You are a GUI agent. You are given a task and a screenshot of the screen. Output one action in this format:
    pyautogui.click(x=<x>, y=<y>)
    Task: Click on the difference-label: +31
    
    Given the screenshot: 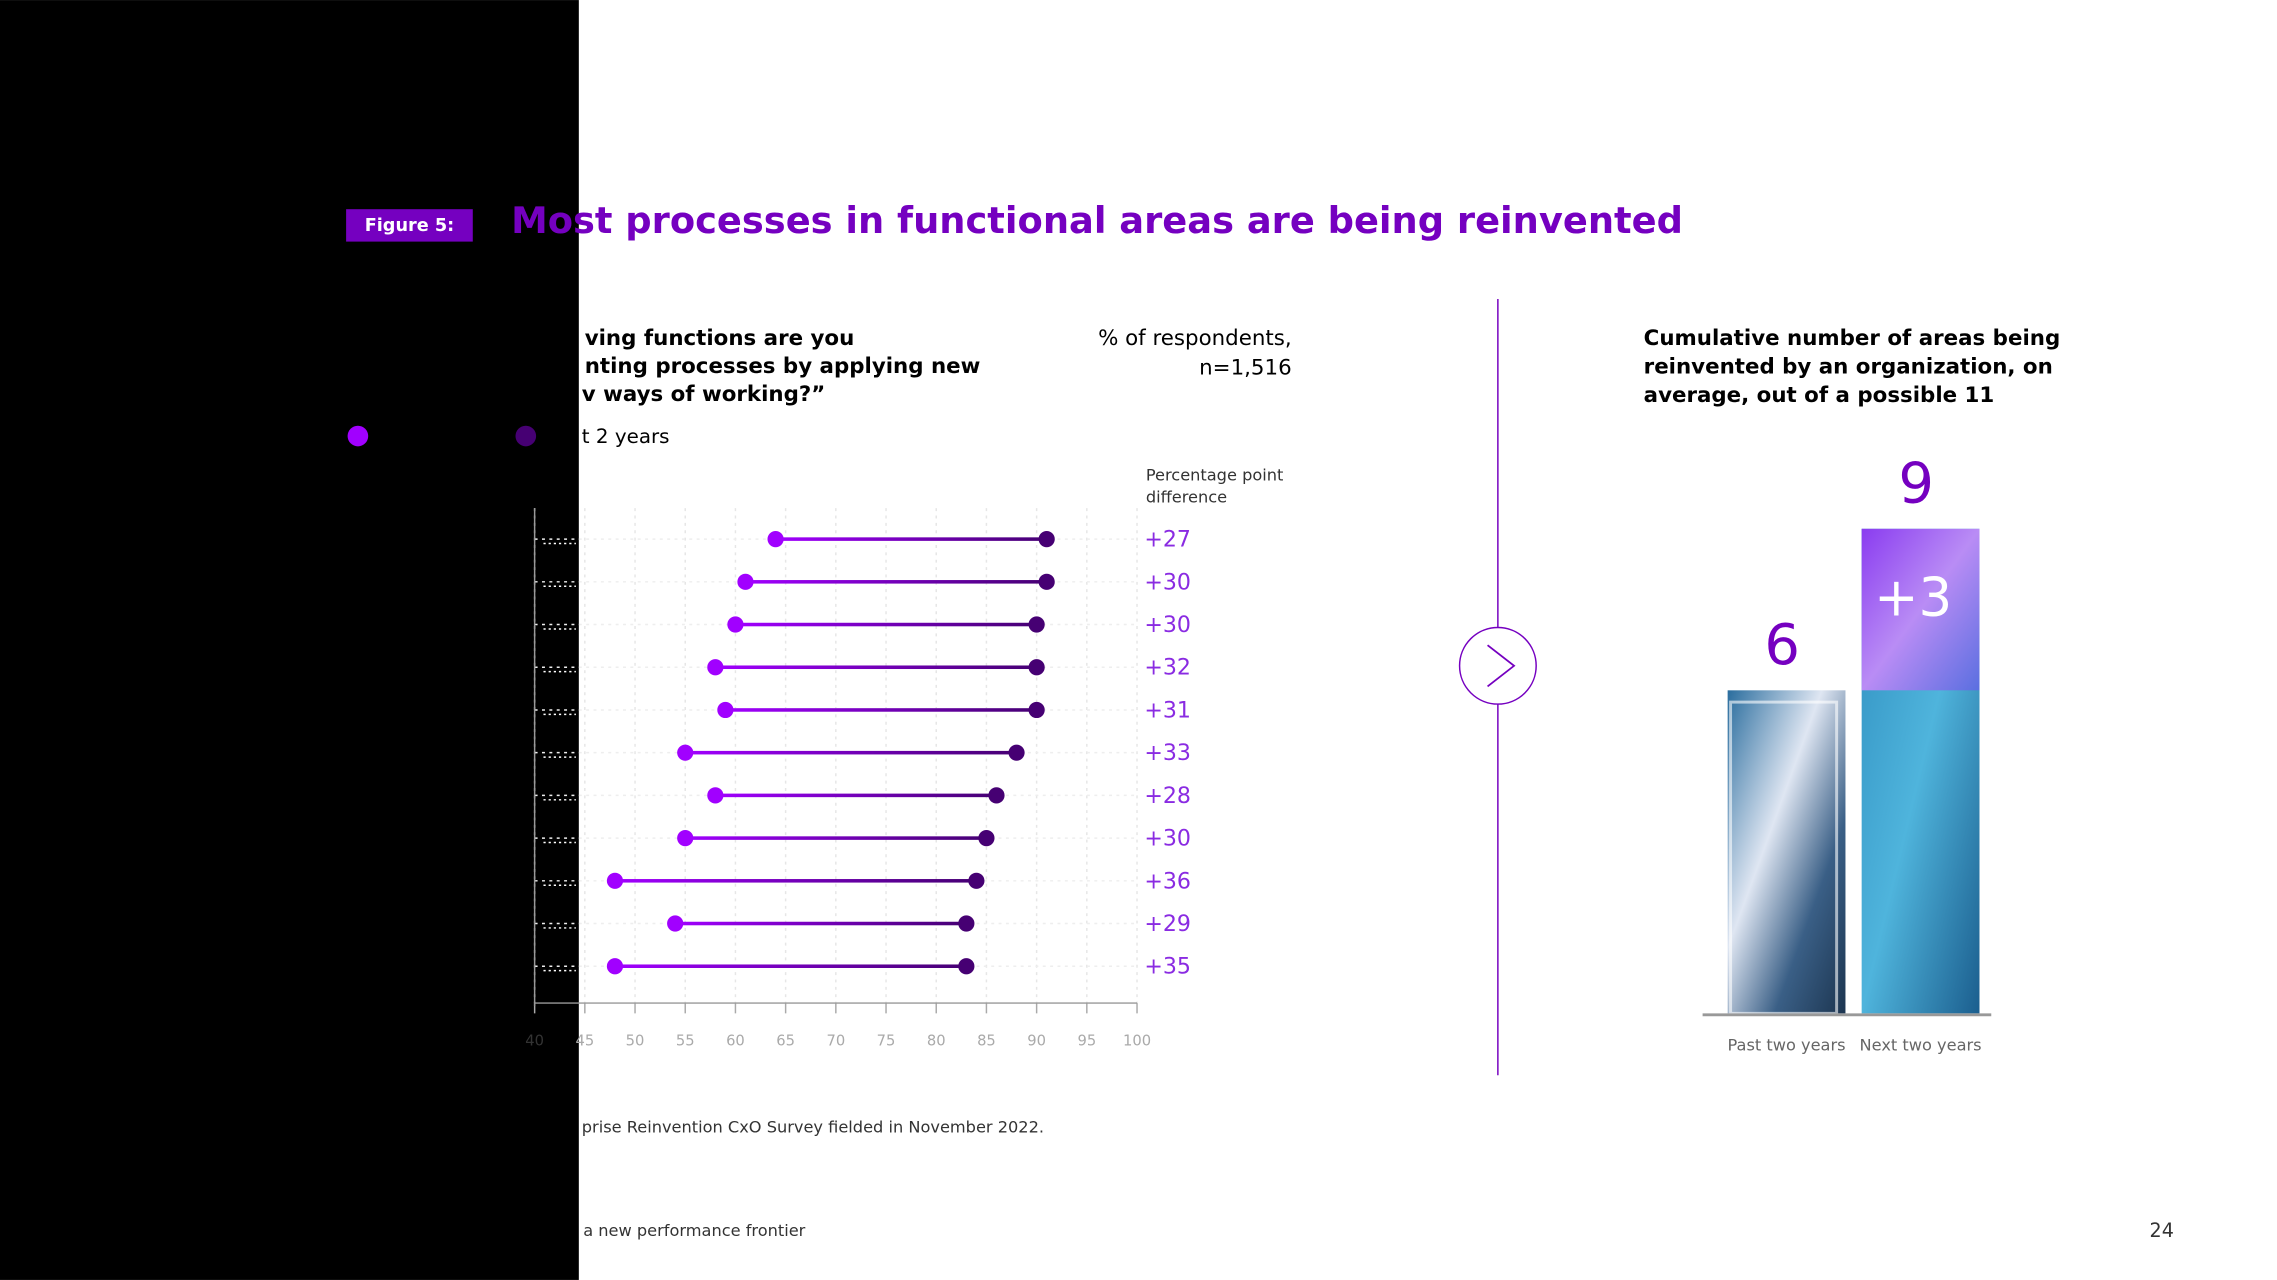 What is the action you would take?
    pyautogui.click(x=1167, y=710)
    